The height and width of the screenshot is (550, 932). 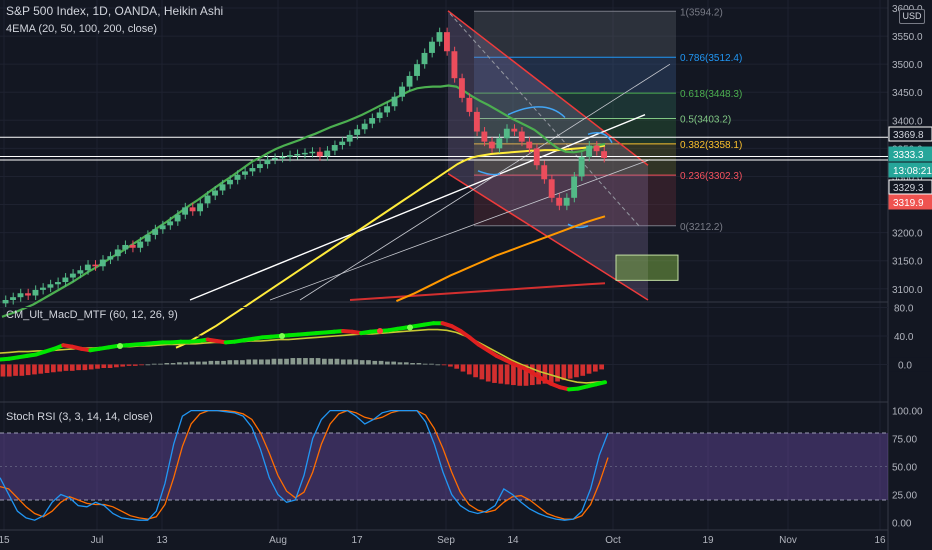 What do you see at coordinates (115, 11) in the screenshot?
I see `chart-title: S&P 500 Index, 1D, OANDA, Heikin Ashi` at bounding box center [115, 11].